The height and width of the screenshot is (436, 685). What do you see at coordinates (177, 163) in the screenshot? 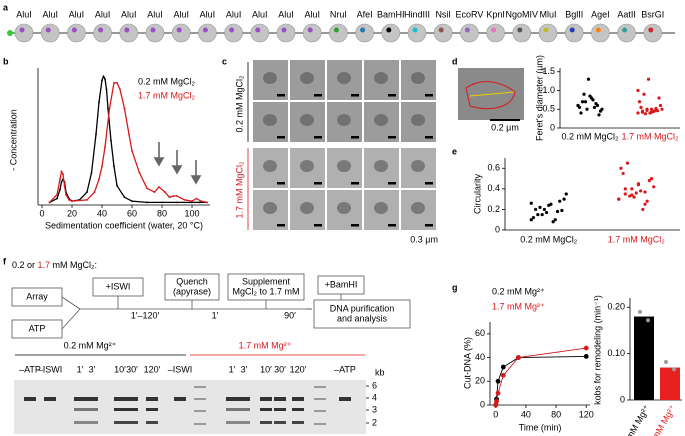
I see `arrows` at bounding box center [177, 163].